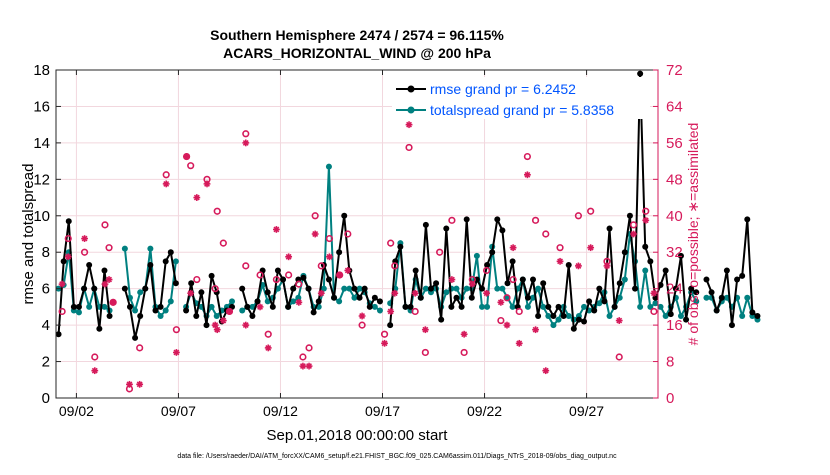 Image resolution: width=830 pixels, height=475 pixels. Describe the element at coordinates (522, 110) in the screenshot. I see `legend-label-spread: totalspread grand pr = 5.8358` at that location.